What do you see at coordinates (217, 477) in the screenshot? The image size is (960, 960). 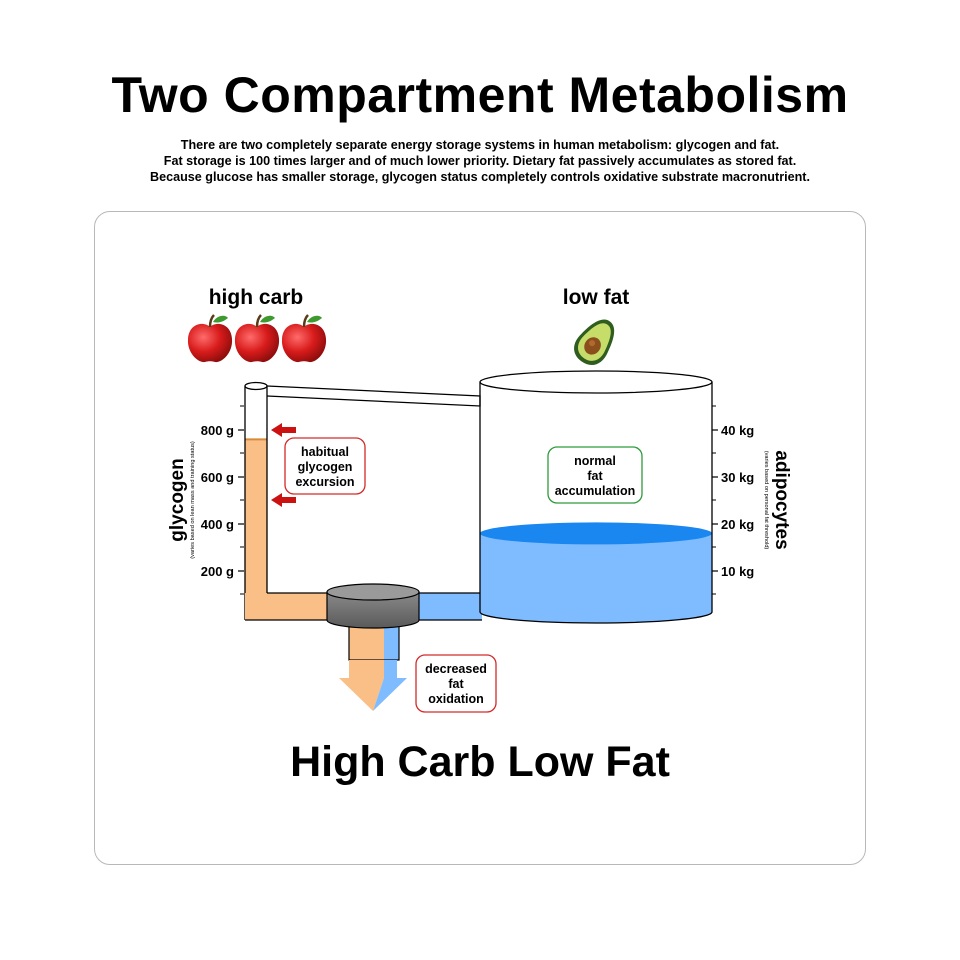 I see `glycogen-tick-600: 600 g` at bounding box center [217, 477].